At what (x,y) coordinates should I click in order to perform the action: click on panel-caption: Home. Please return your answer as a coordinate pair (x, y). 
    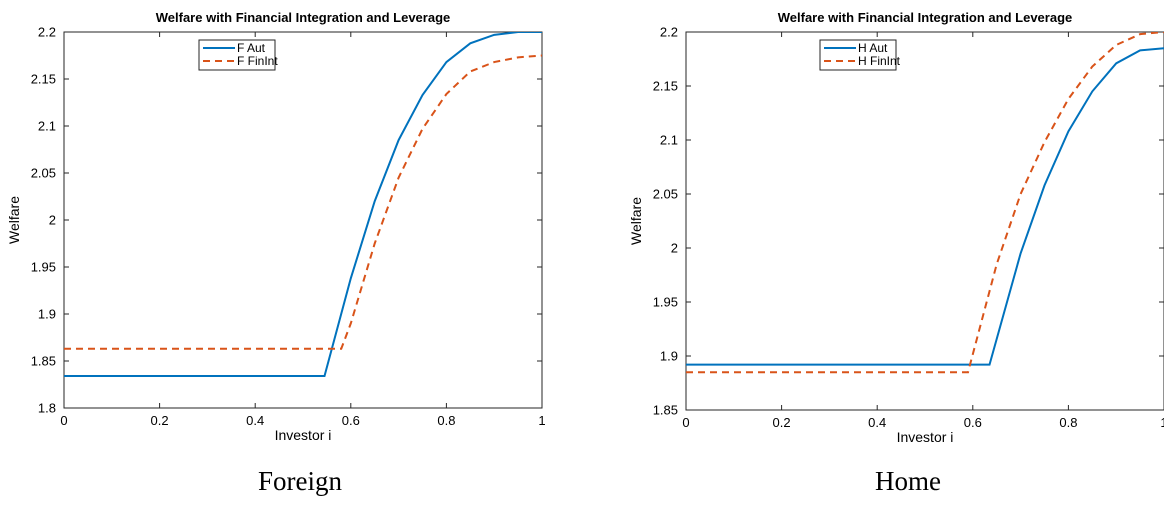
    Looking at the image, I should click on (908, 481).